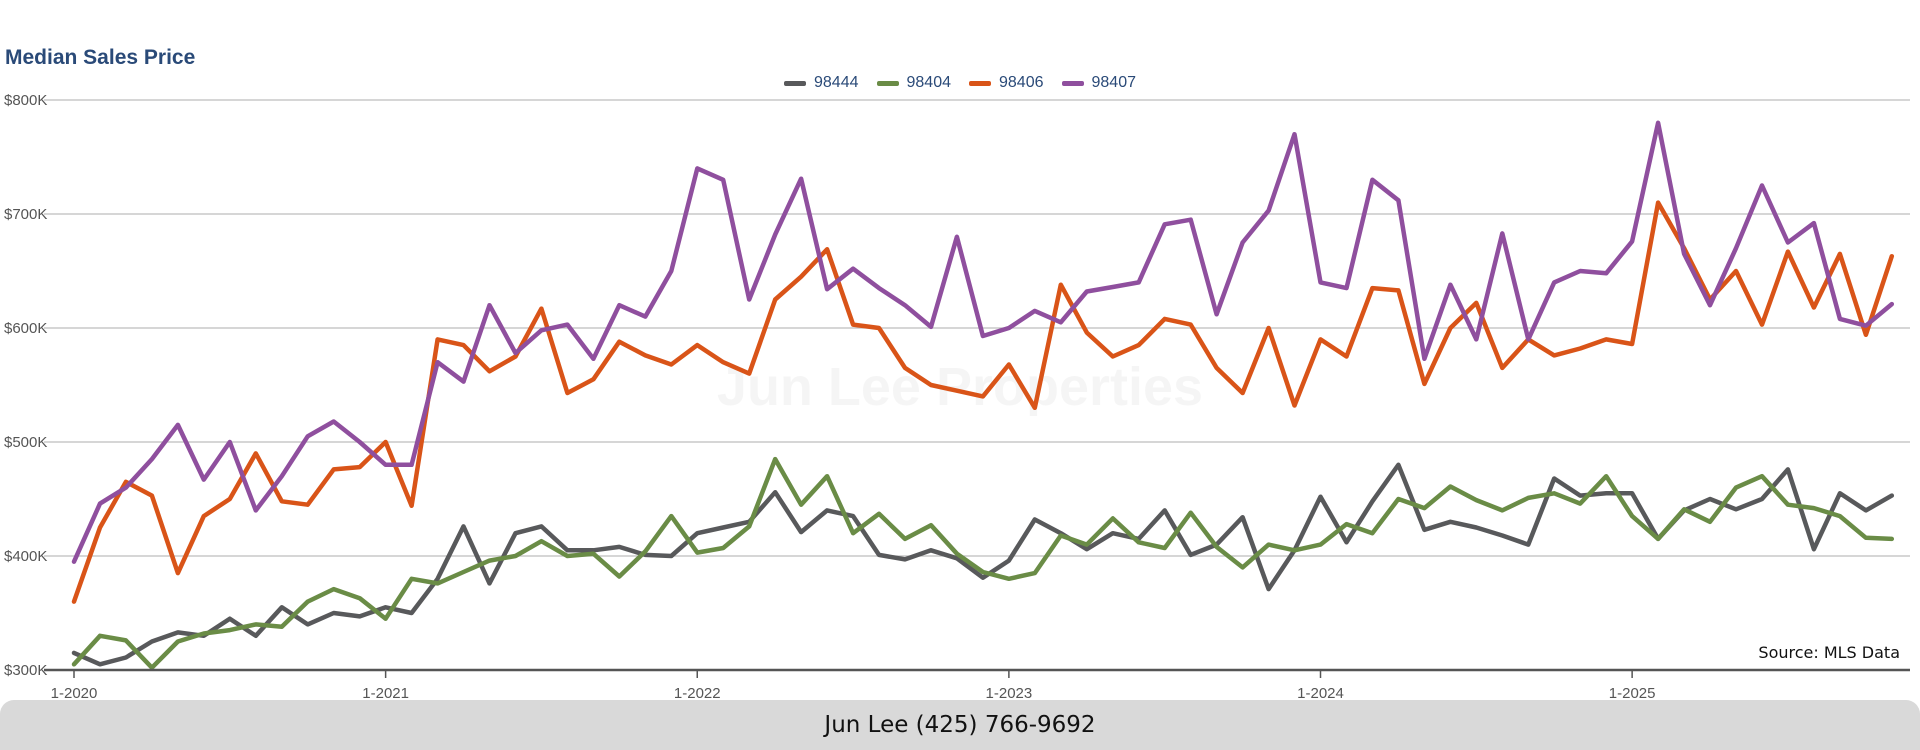 This screenshot has height=750, width=1920. I want to click on x-tick-label: 1-2024, so click(1320, 692).